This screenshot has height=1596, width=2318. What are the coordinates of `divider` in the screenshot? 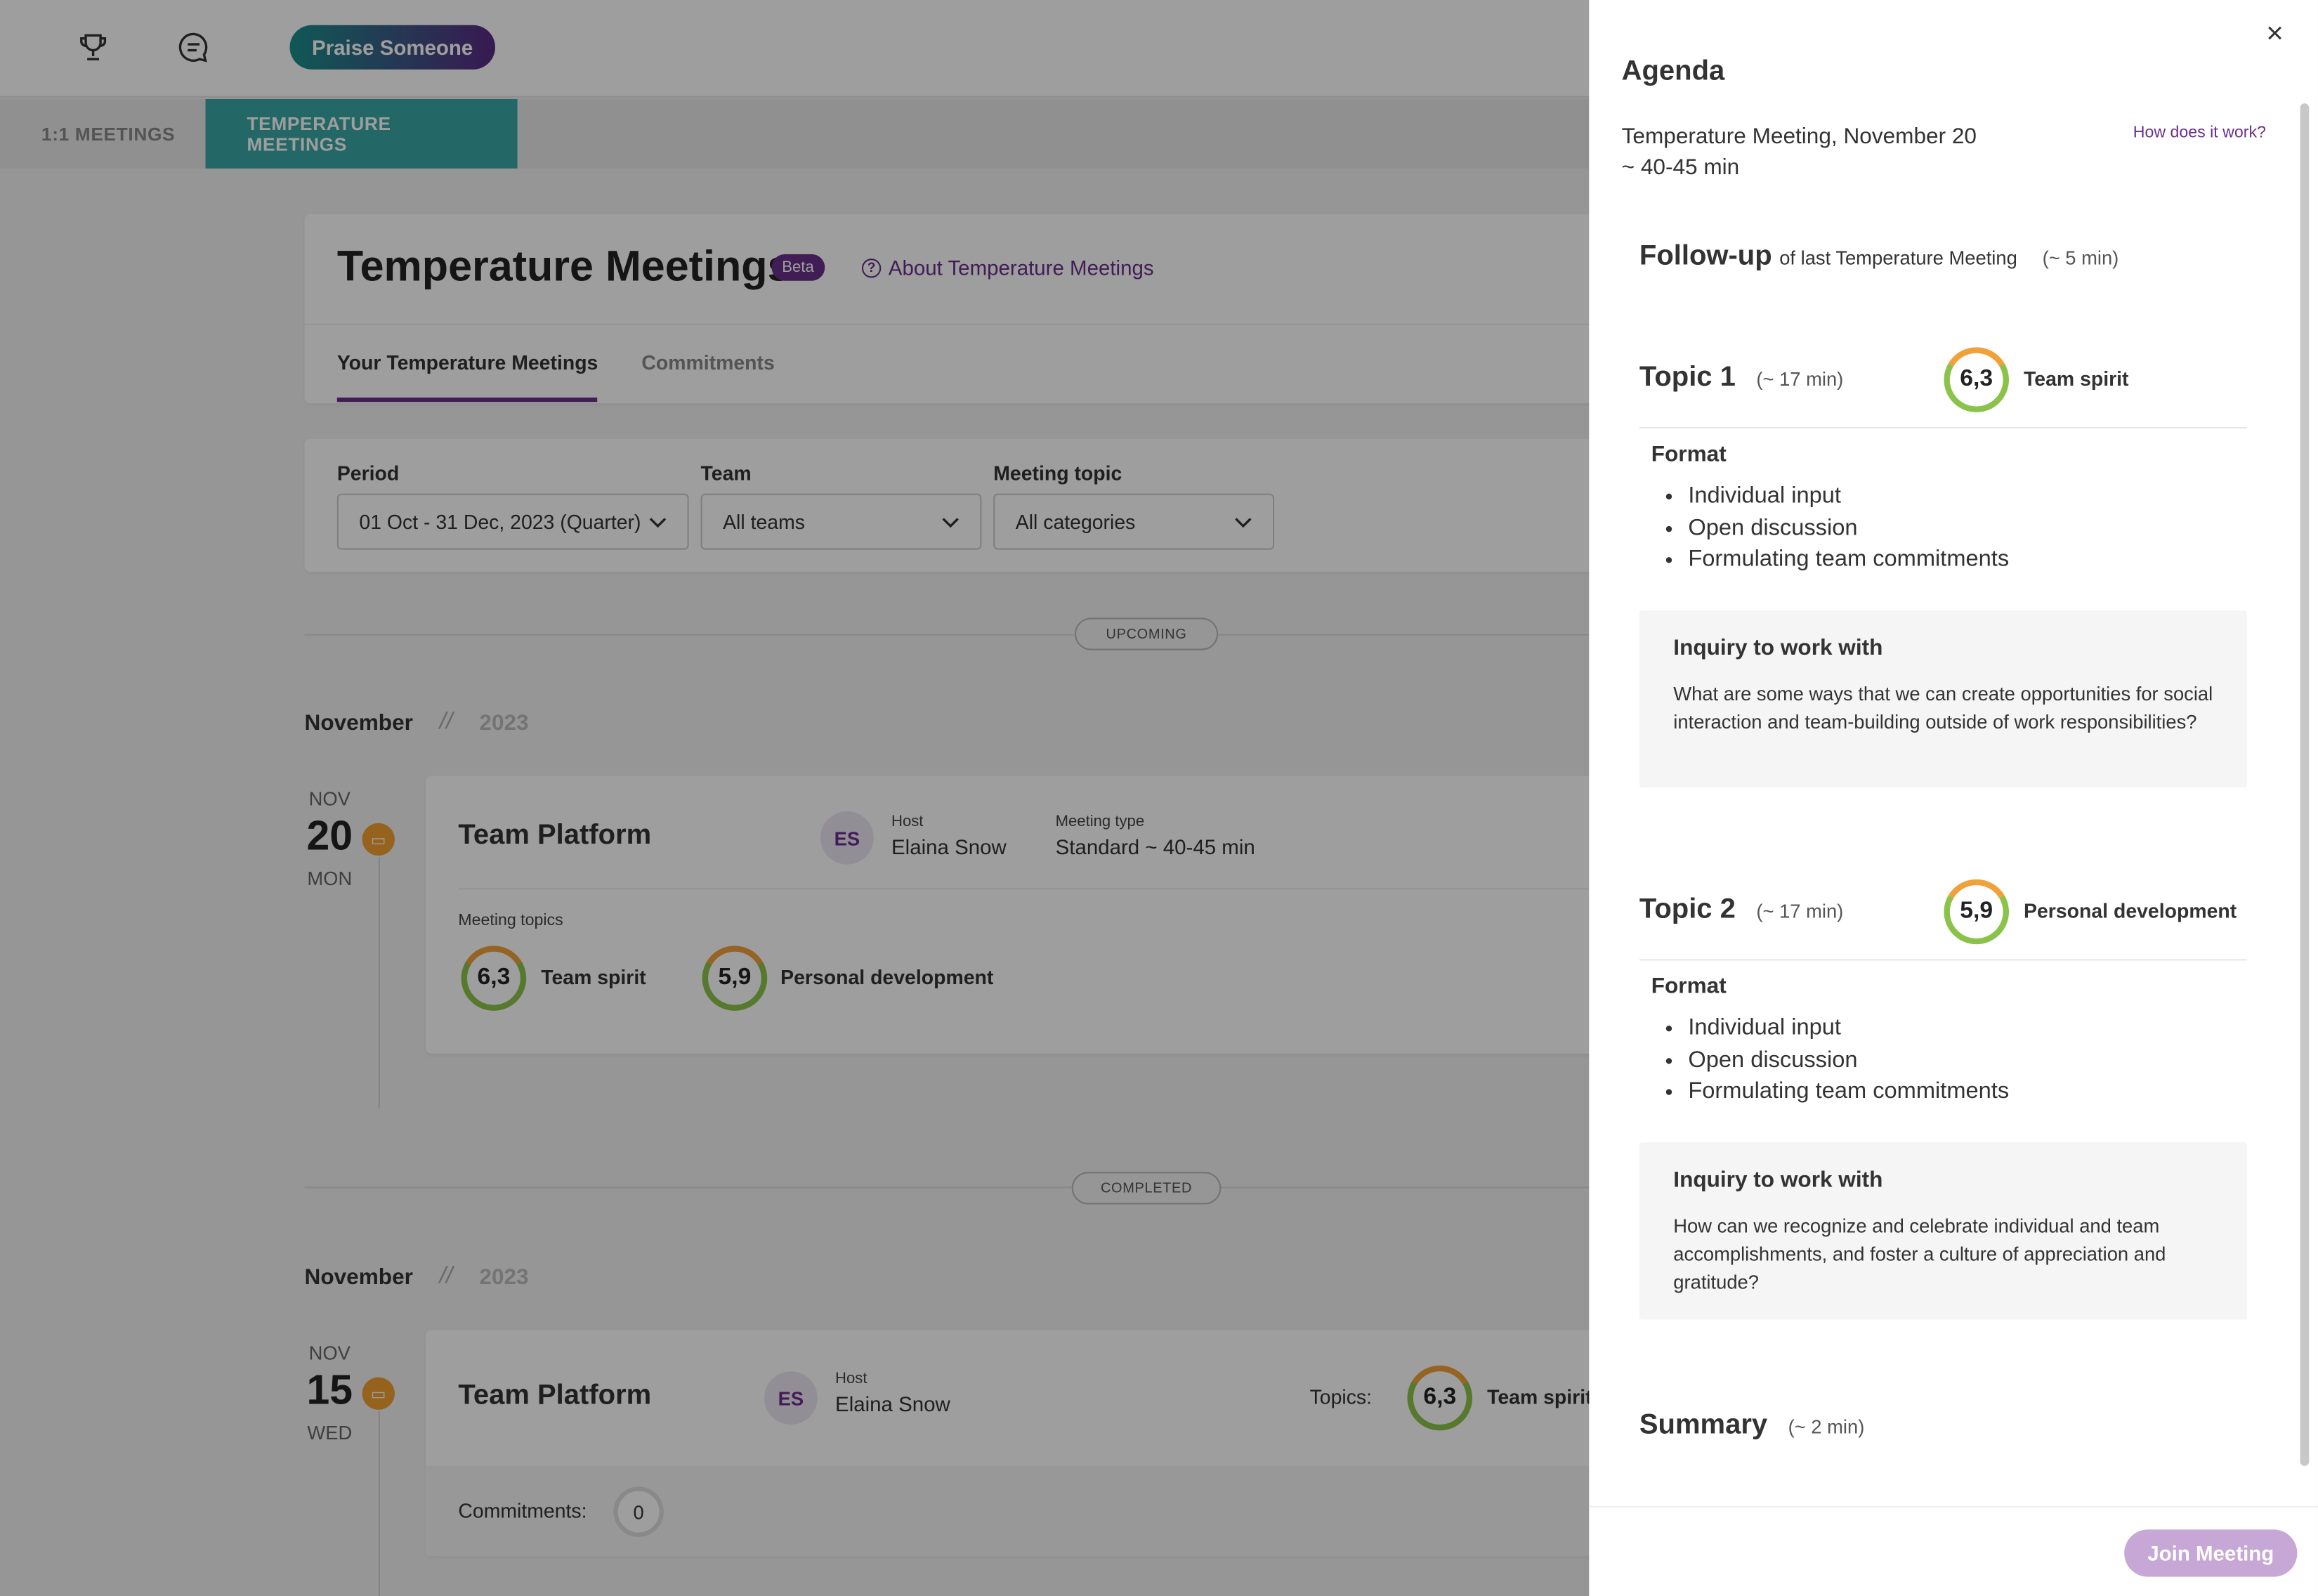 It's located at (1943, 960).